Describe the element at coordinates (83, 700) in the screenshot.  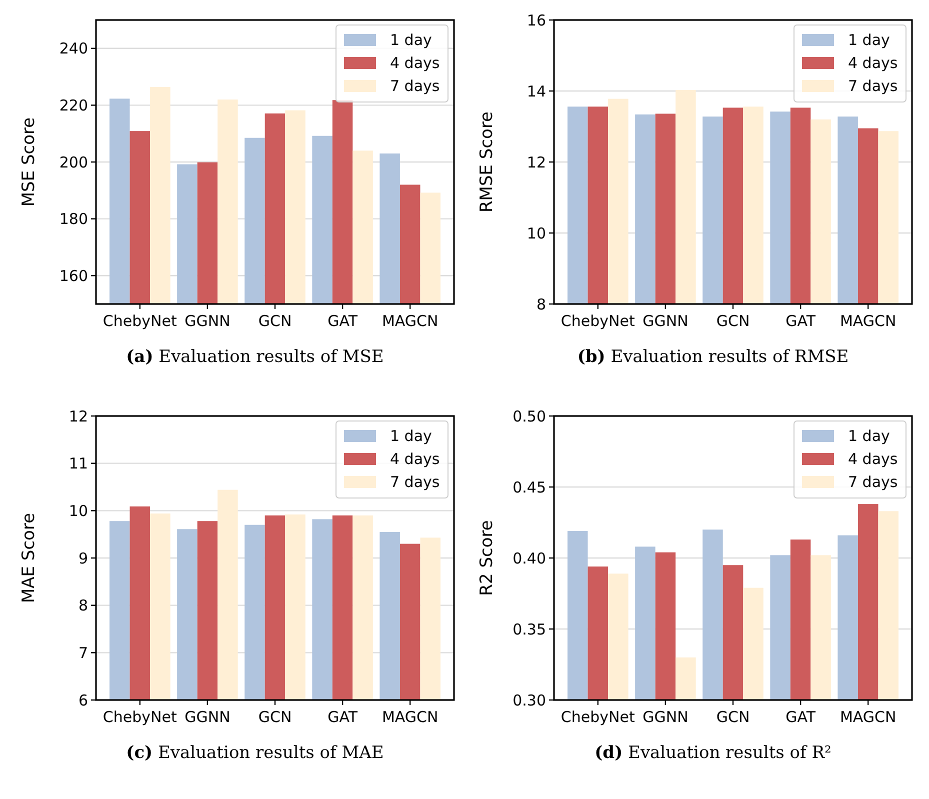
I see `y-tick-label: 6` at that location.